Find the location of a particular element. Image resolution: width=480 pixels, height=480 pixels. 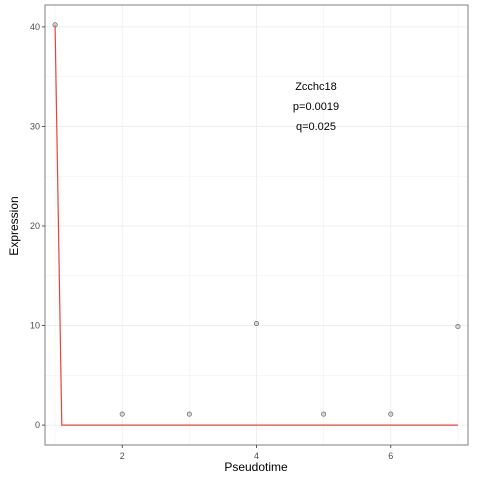

x-tick-label: 2 is located at coordinates (122, 456).